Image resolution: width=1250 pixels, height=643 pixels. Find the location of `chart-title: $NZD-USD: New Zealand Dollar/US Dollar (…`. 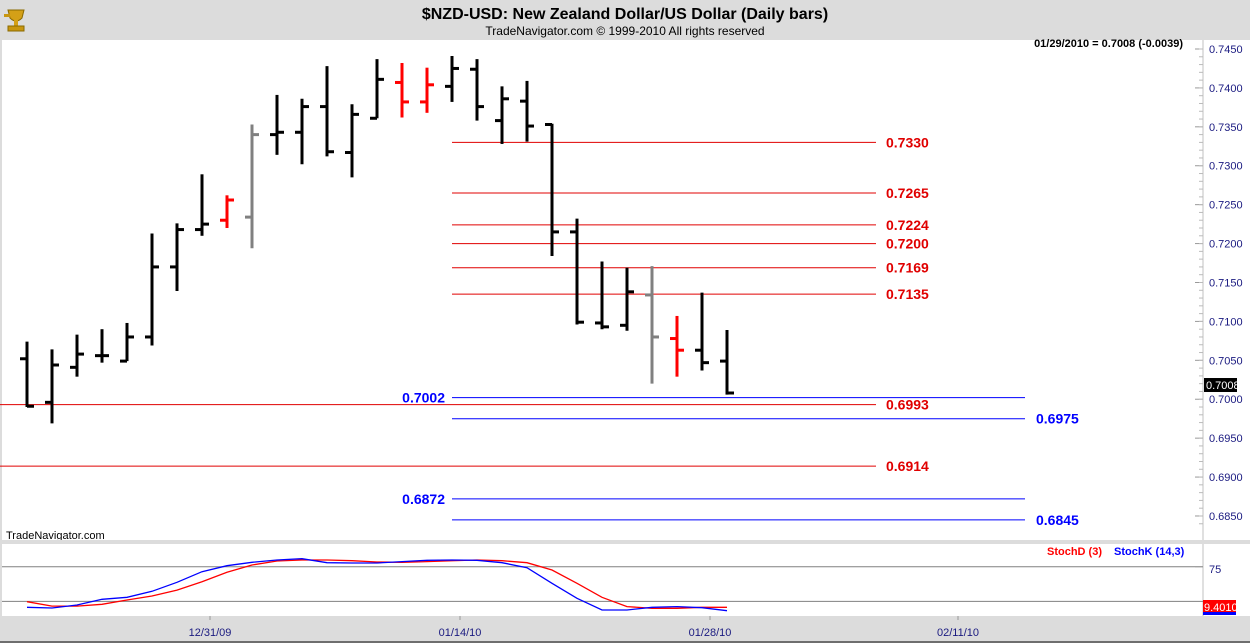

chart-title: $NZD-USD: New Zealand Dollar/US Dollar (… is located at coordinates (625, 14).